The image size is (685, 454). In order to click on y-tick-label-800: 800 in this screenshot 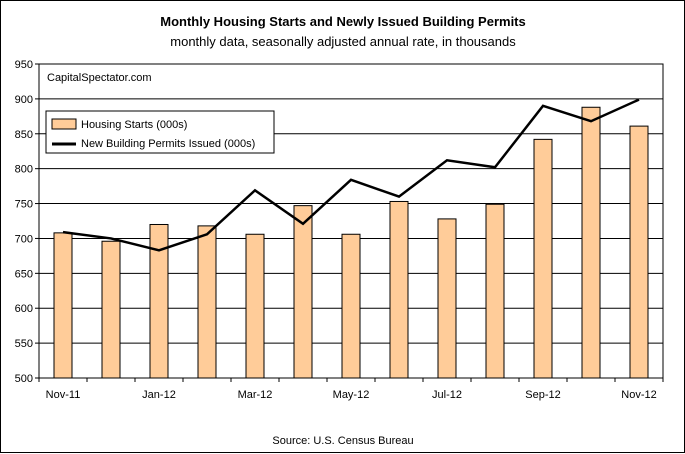, I will do `click(24, 170)`.